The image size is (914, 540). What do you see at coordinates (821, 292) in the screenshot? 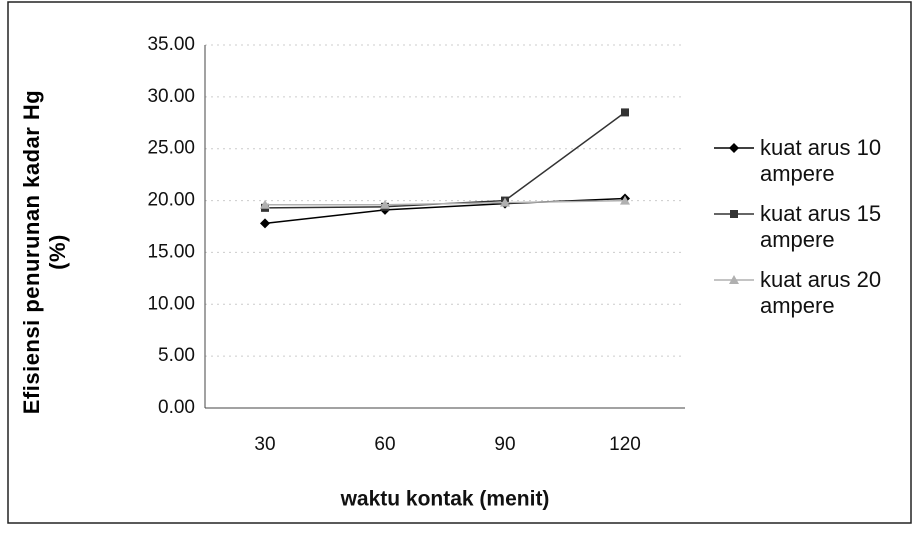
I see `legend-label: kuat arus 20 ampere` at bounding box center [821, 292].